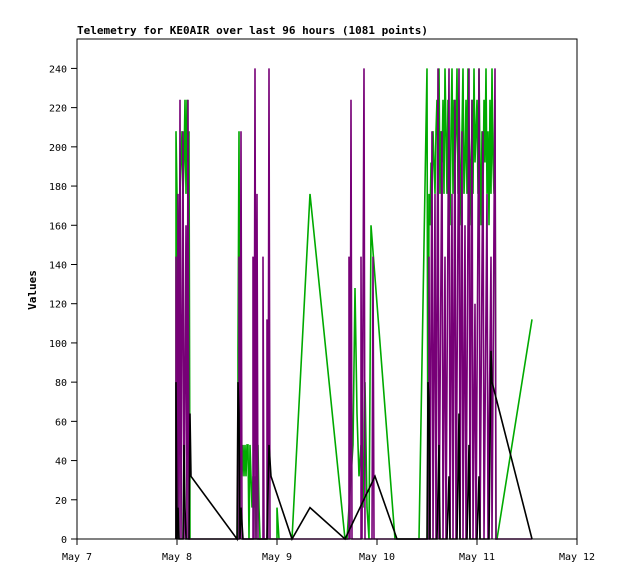 The image size is (618, 579). I want to click on x-tick-label: May 8, so click(177, 557).